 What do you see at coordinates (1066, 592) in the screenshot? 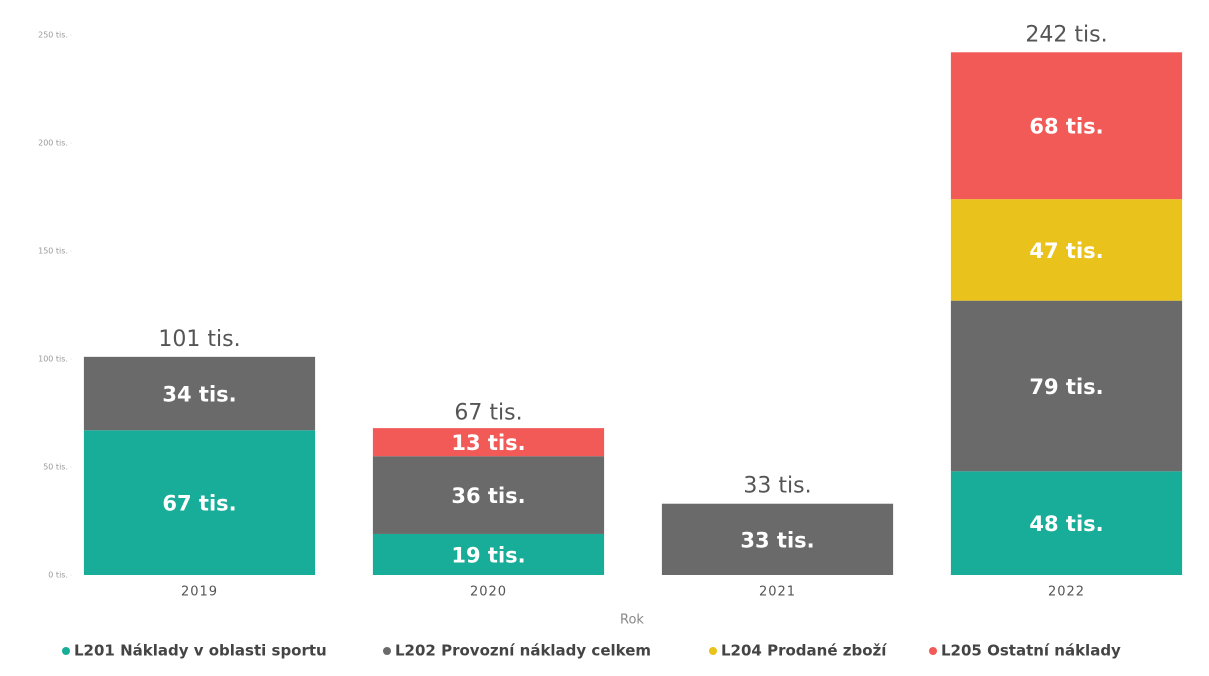
I see `x-tick-label: 2022` at bounding box center [1066, 592].